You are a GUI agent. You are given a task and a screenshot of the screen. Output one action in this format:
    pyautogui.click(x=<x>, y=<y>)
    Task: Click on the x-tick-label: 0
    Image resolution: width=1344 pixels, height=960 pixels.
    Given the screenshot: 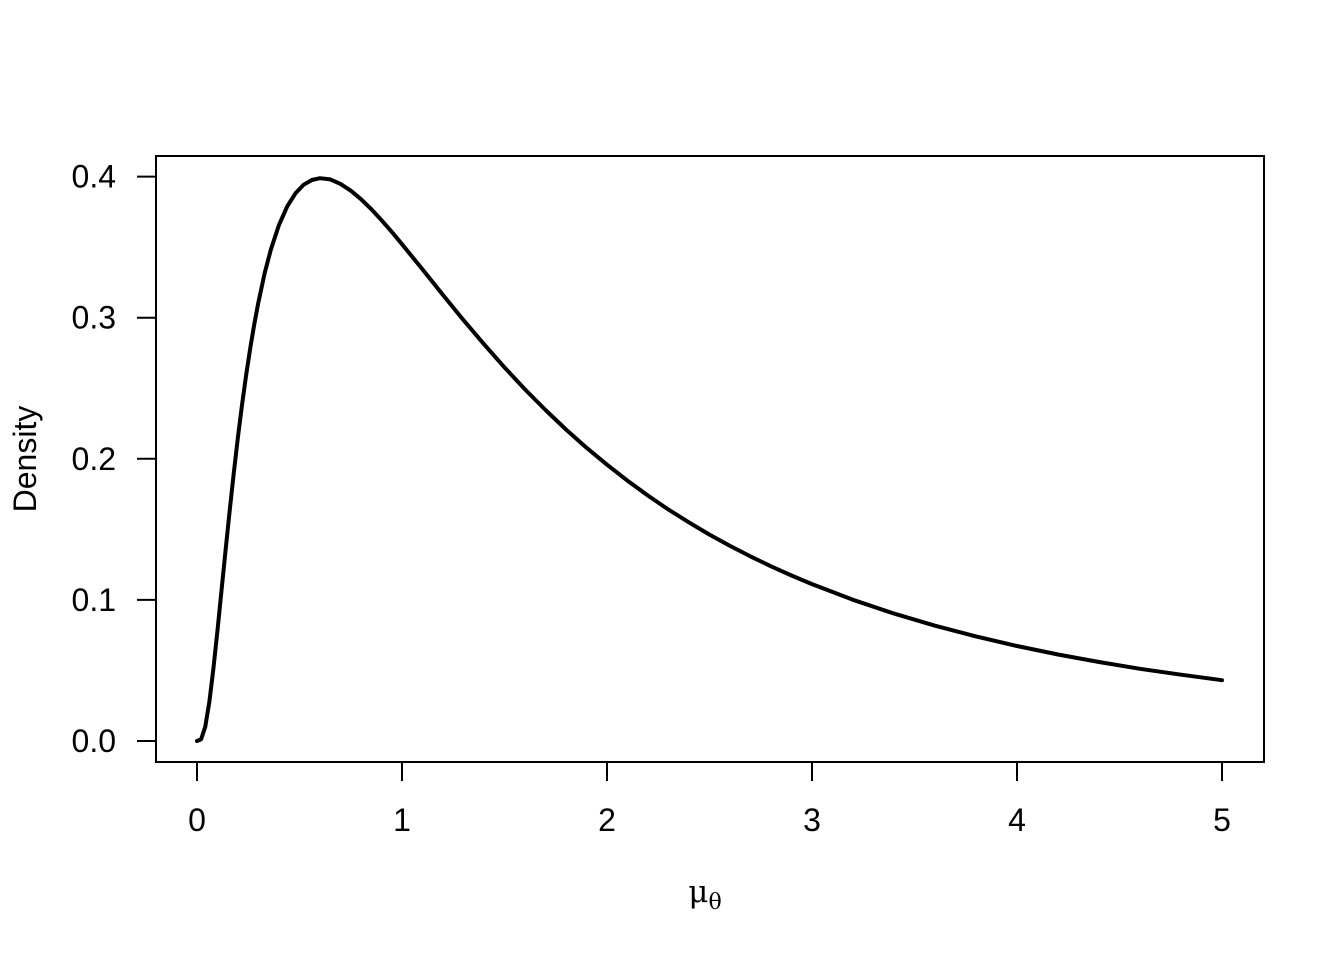 What is the action you would take?
    pyautogui.click(x=197, y=820)
    